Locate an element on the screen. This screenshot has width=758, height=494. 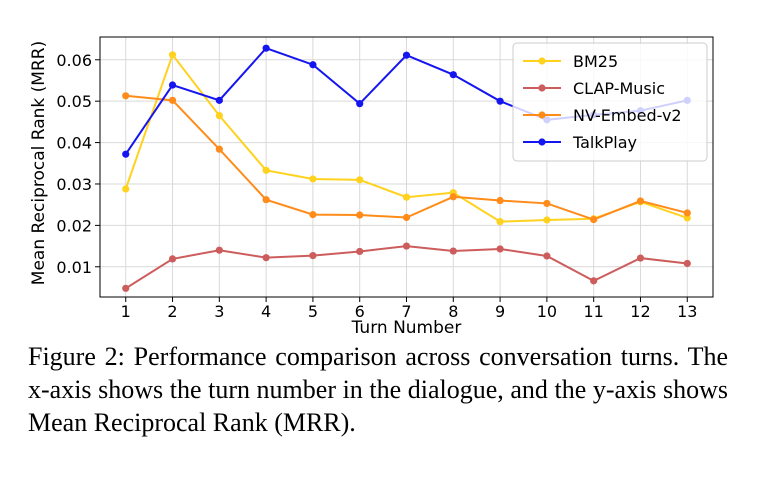
x-tick-label: 7 is located at coordinates (406, 311).